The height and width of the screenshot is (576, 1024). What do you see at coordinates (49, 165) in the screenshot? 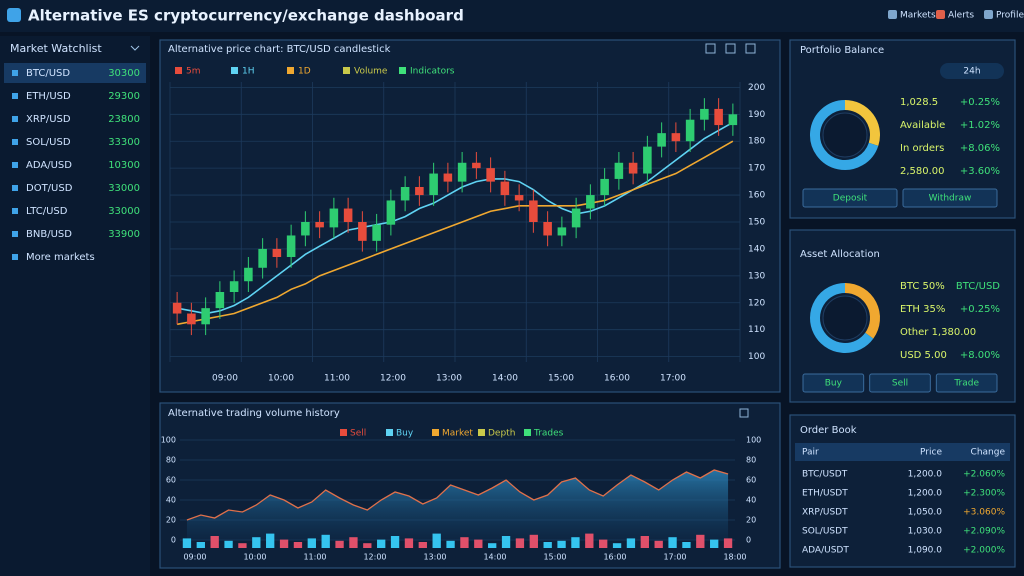
I see `market-name: ADA/USD` at bounding box center [49, 165].